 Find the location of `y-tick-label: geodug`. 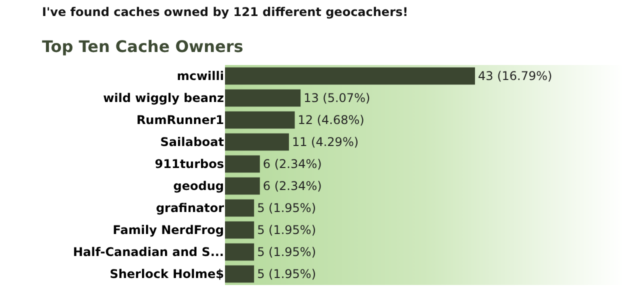

y-tick-label: geodug is located at coordinates (198, 186).